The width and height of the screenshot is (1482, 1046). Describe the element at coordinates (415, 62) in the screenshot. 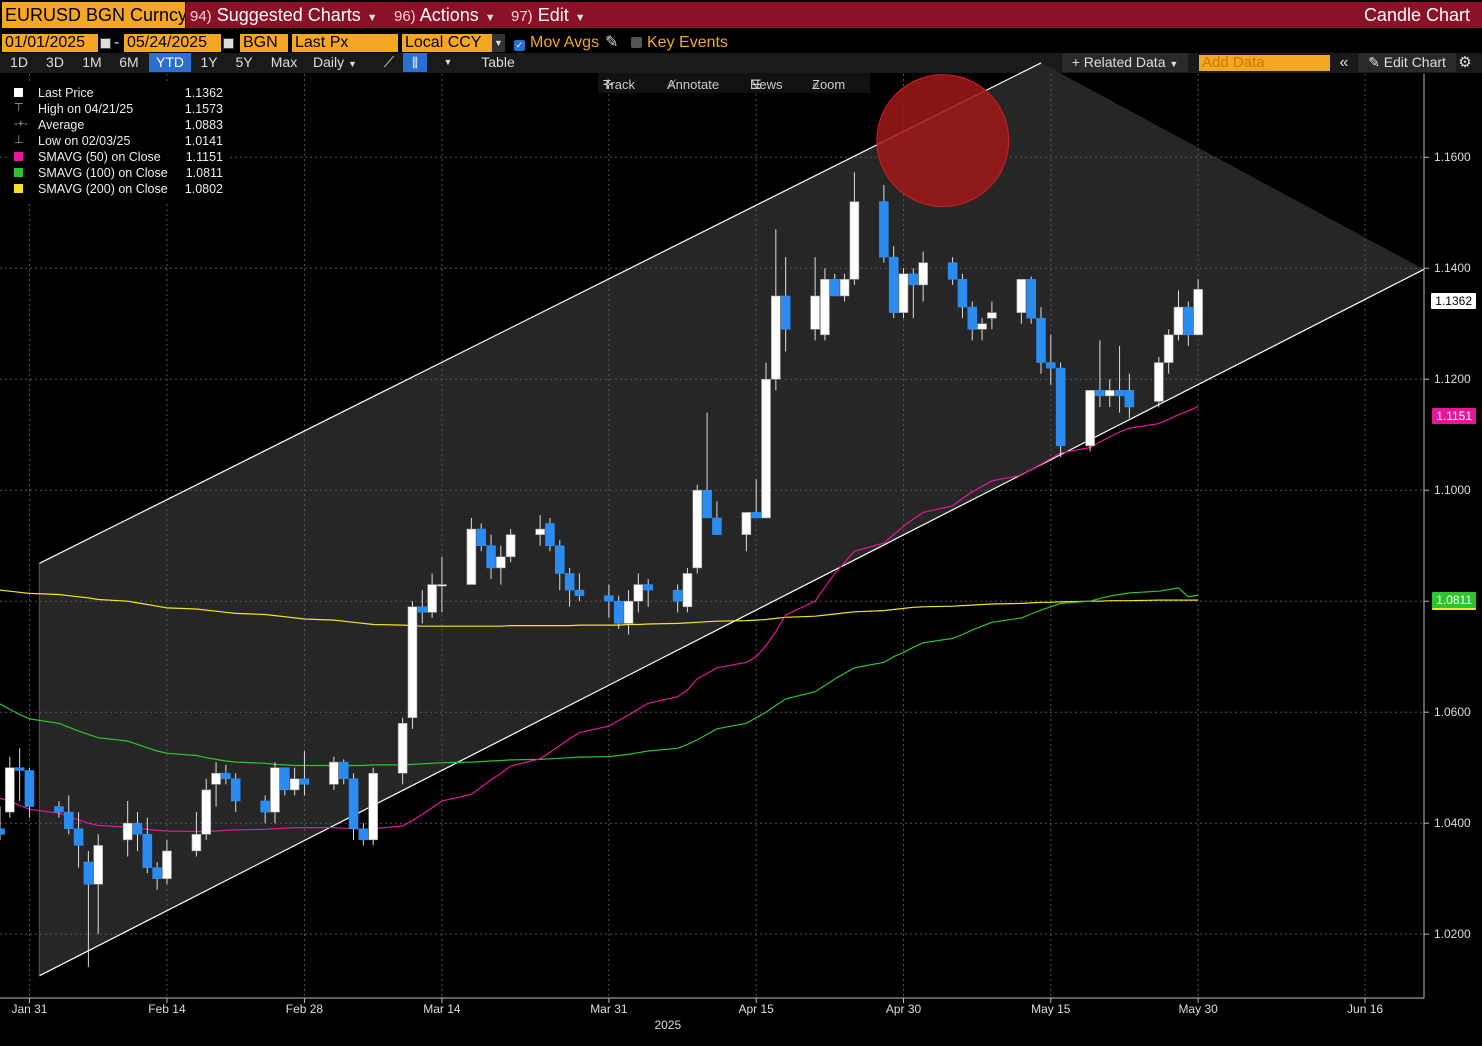

I see `candle-chart-icon: ⫼` at that location.